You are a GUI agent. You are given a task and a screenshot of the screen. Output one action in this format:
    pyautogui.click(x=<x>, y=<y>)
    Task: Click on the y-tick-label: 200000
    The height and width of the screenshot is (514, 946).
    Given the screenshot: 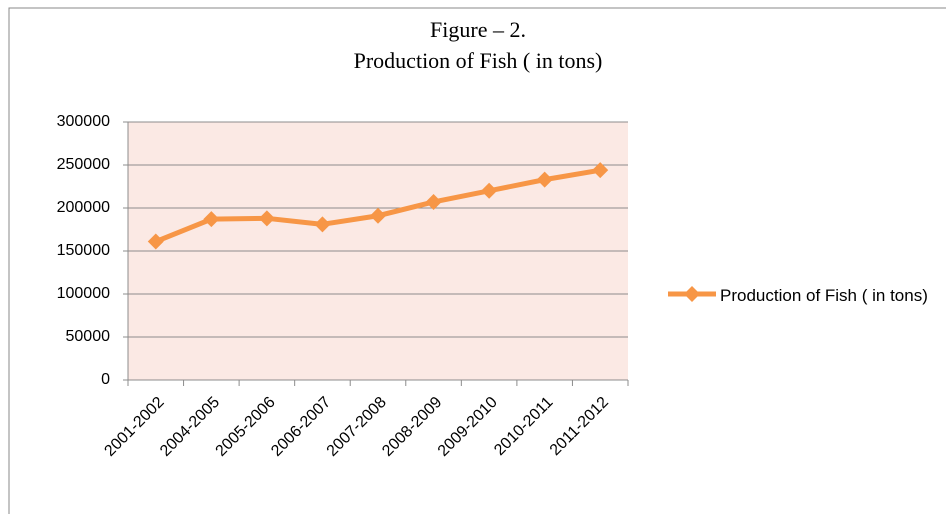 What is the action you would take?
    pyautogui.click(x=83, y=207)
    